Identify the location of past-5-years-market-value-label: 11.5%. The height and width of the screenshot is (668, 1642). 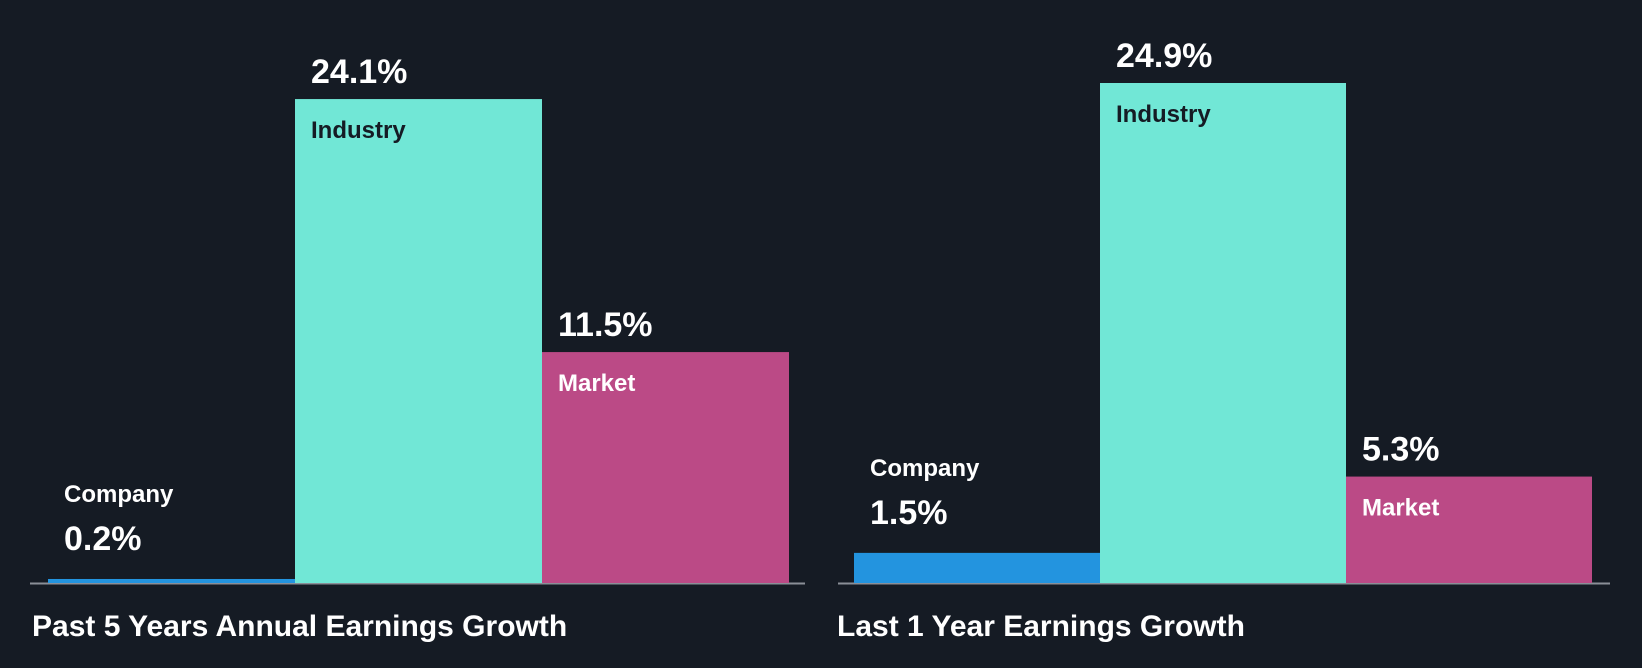
(605, 325).